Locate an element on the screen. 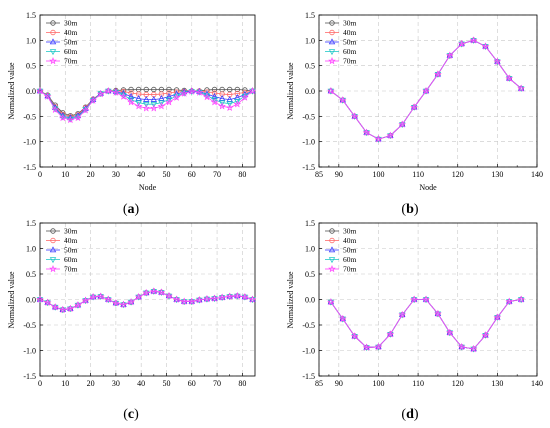 This screenshot has height=428, width=550. y-tick-label: 1.0 is located at coordinates (310, 40).